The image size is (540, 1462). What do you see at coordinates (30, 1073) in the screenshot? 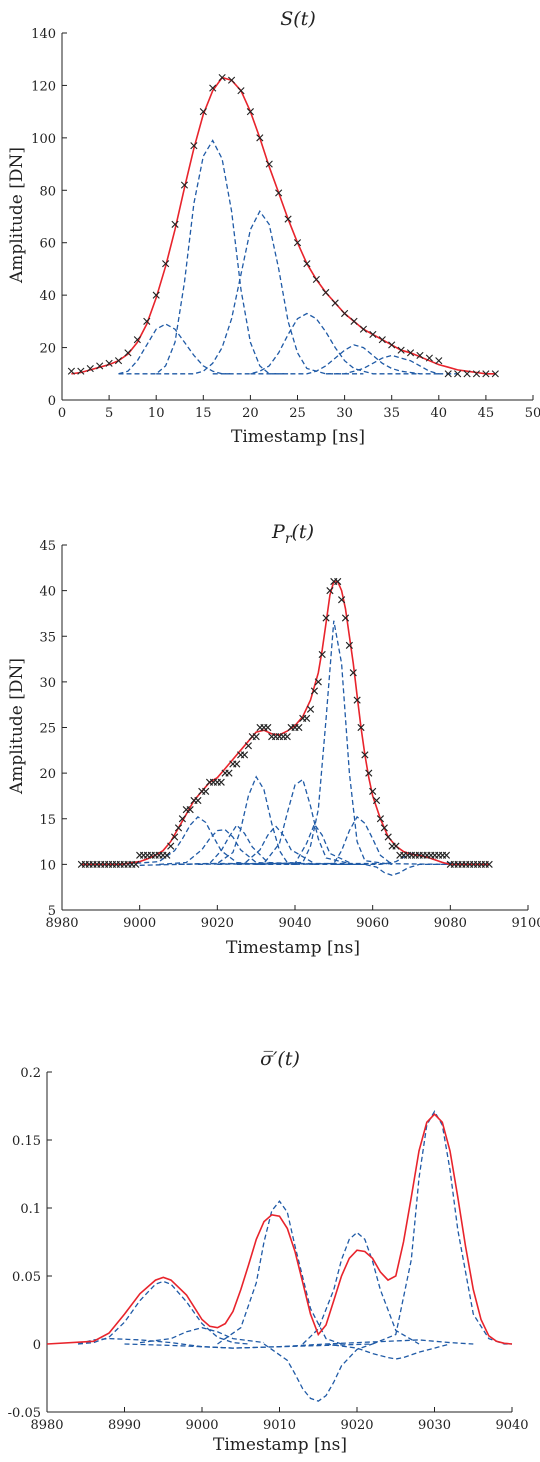
I see `plot-sigma-y-tick-label: 0.2` at bounding box center [30, 1073].